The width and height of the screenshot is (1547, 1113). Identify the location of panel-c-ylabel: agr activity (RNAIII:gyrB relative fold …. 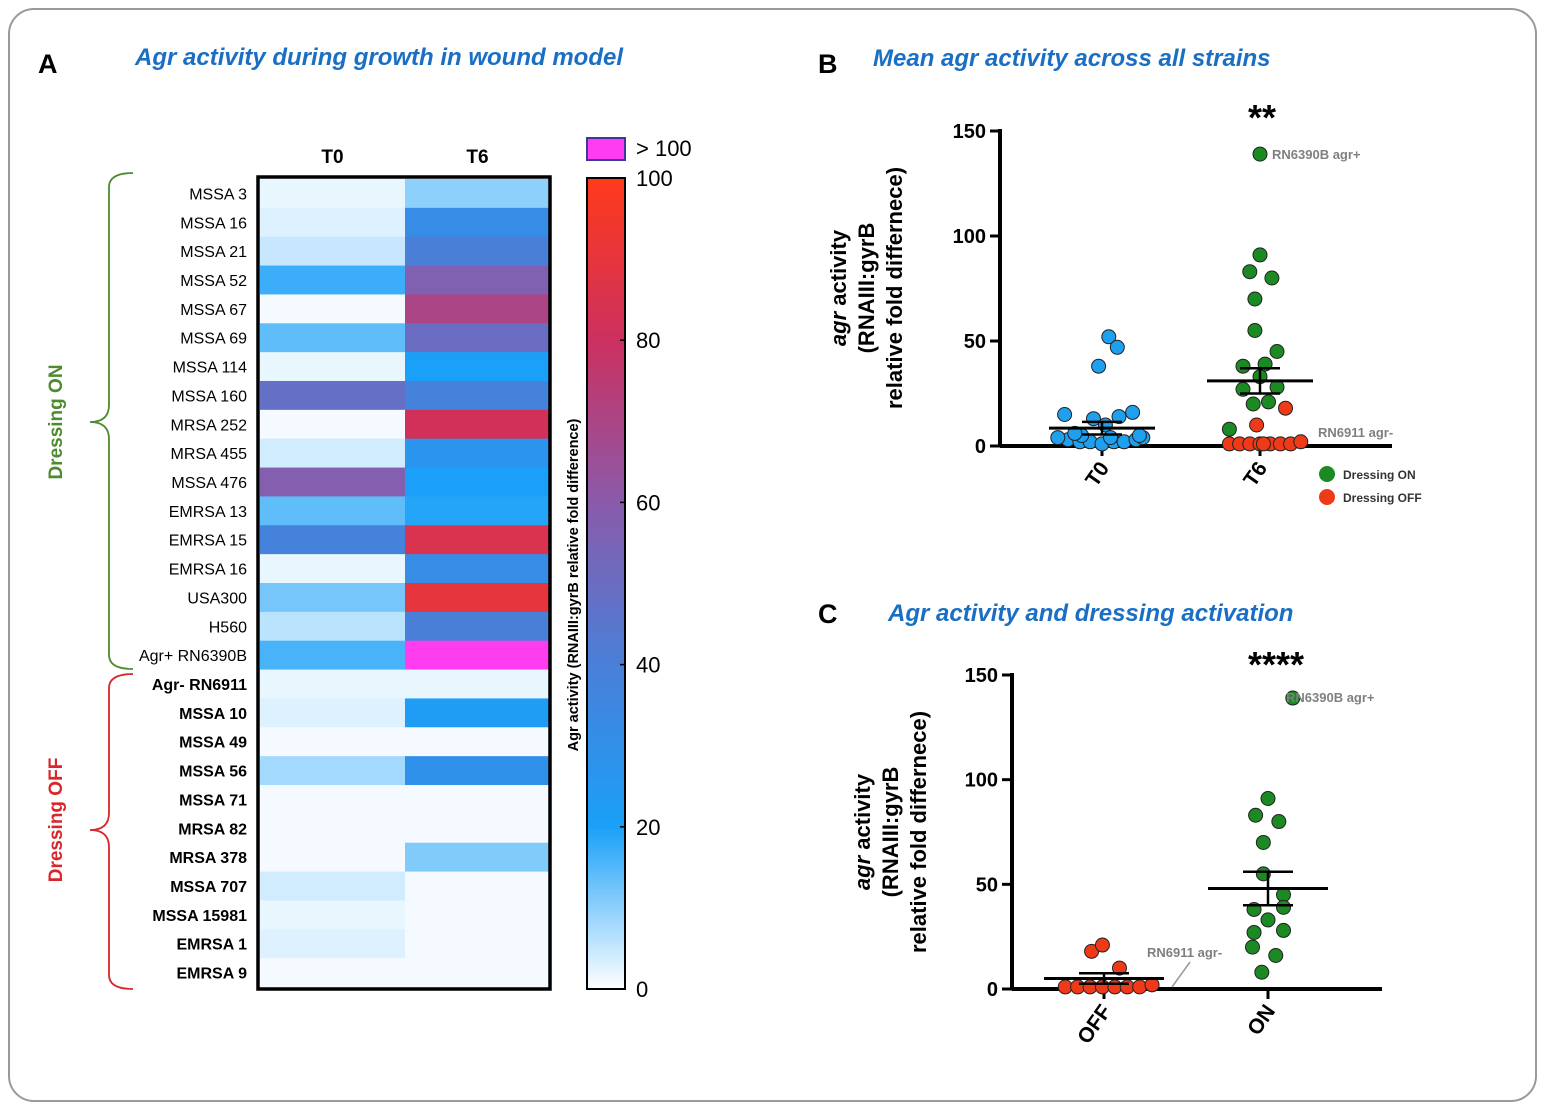
(890, 832).